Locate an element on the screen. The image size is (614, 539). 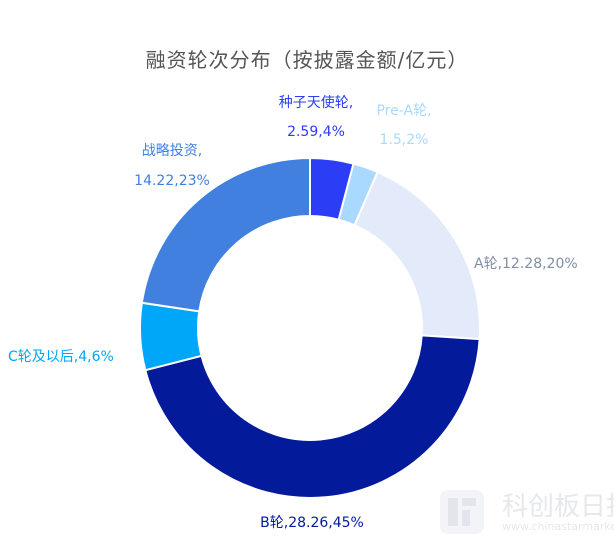
chart-title: 融资轮次分布（按披露金额/亿元） is located at coordinates (307, 60).